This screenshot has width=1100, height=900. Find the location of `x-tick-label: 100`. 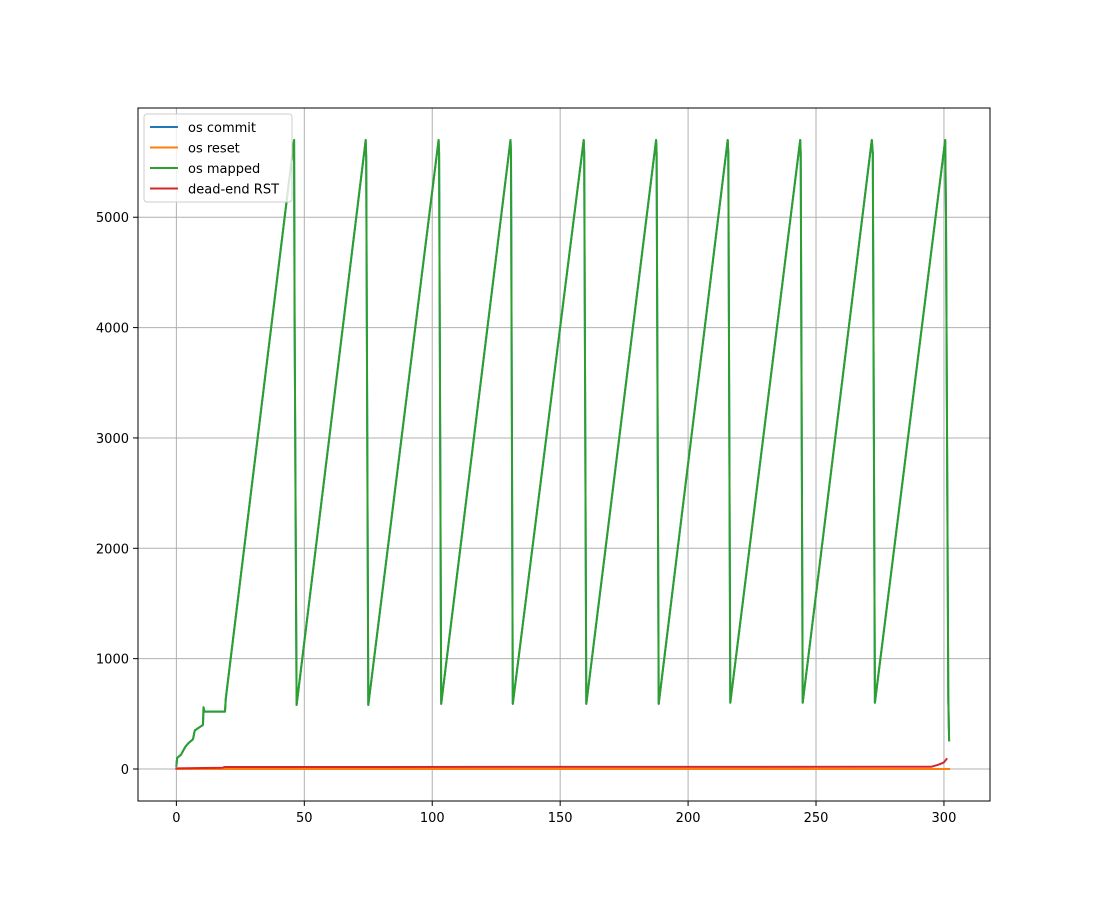

x-tick-label: 100 is located at coordinates (432, 818).